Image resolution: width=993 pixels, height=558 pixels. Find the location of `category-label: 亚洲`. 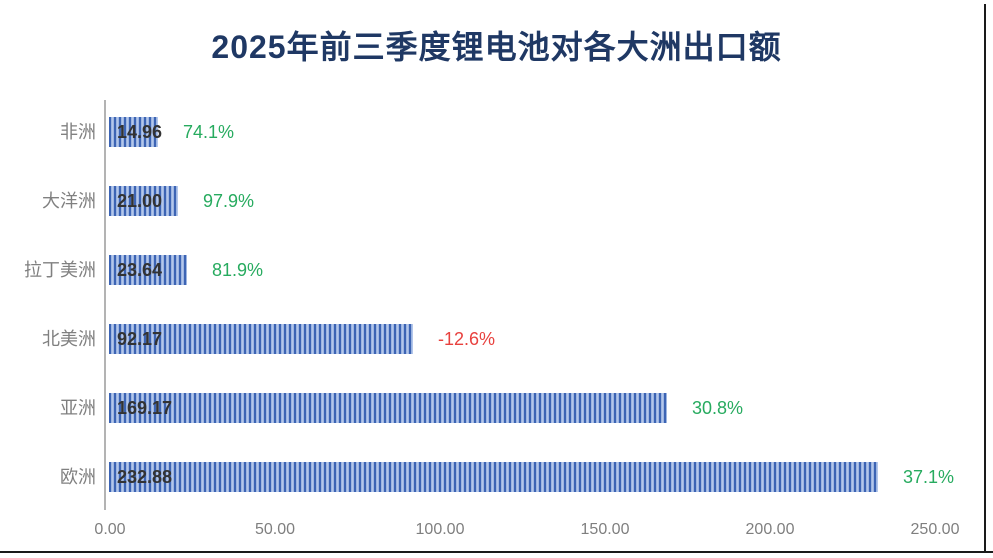

category-label: 亚洲 is located at coordinates (78, 408).